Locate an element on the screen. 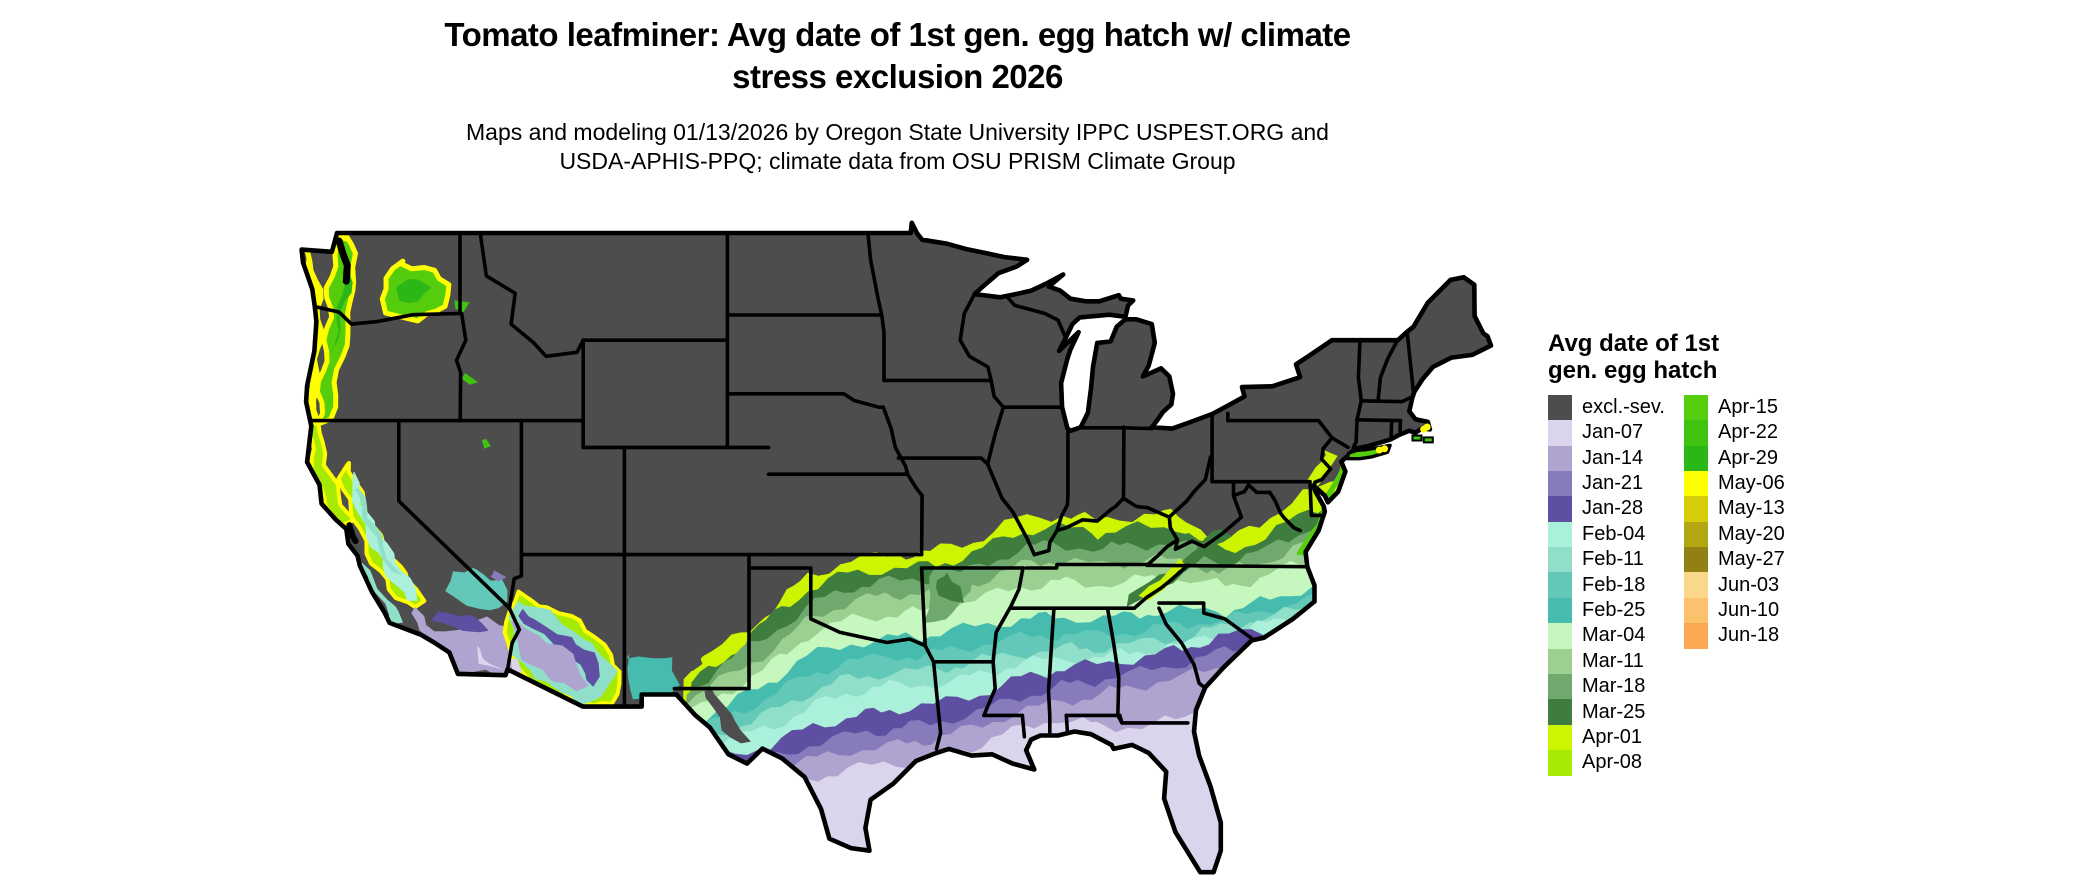 The height and width of the screenshot is (892, 2100). legend-label: Feb-11 is located at coordinates (1613, 559).